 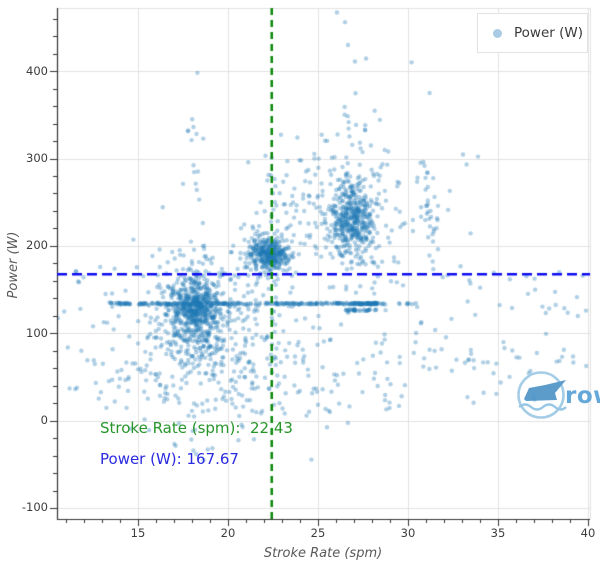 I want to click on y-tick-label: -100, so click(x=34, y=507).